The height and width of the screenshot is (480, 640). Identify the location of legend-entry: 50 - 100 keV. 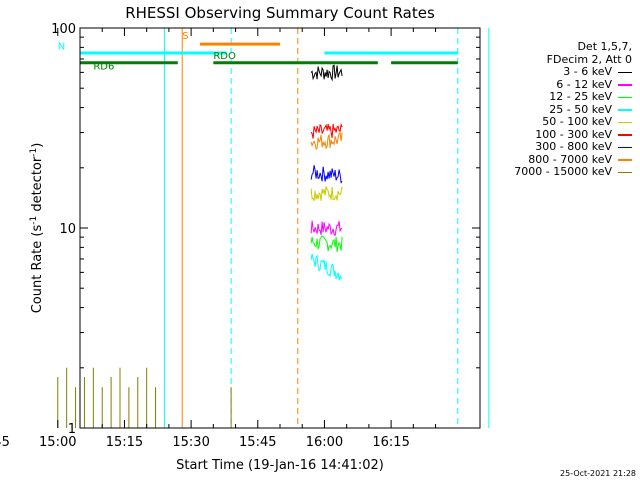
(556, 122).